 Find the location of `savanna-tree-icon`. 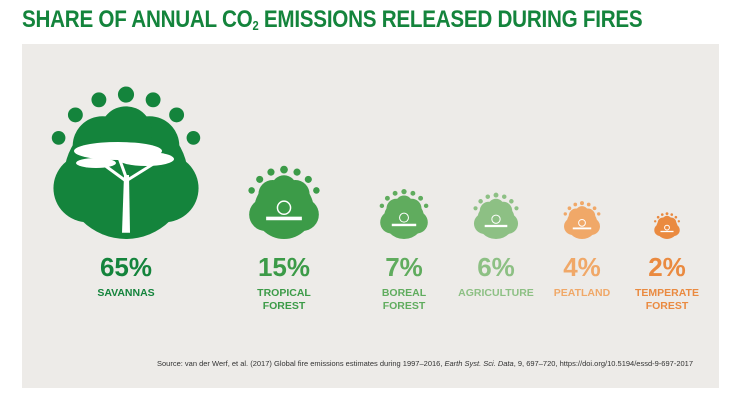

savanna-tree-icon is located at coordinates (124, 187).